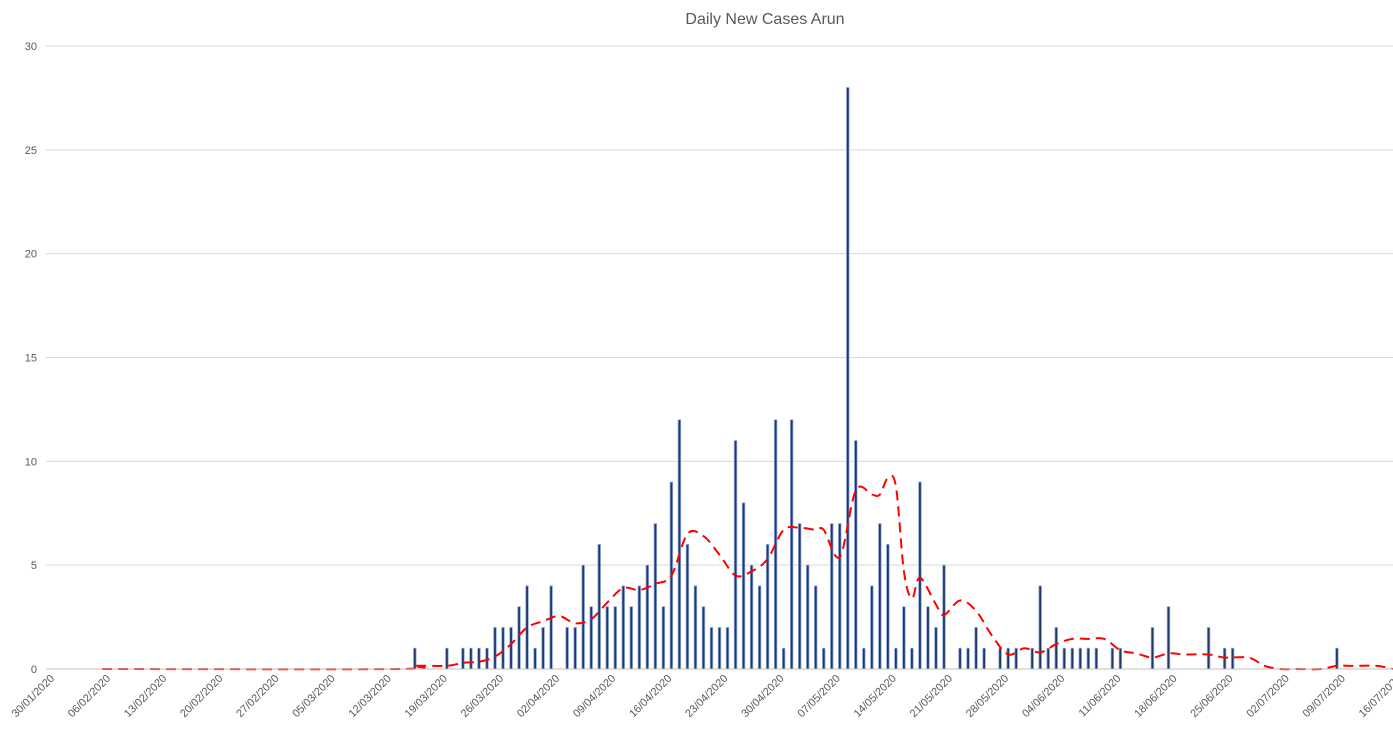  Describe the element at coordinates (426, 696) in the screenshot. I see `x-tick-label: 19/03/2020` at that location.